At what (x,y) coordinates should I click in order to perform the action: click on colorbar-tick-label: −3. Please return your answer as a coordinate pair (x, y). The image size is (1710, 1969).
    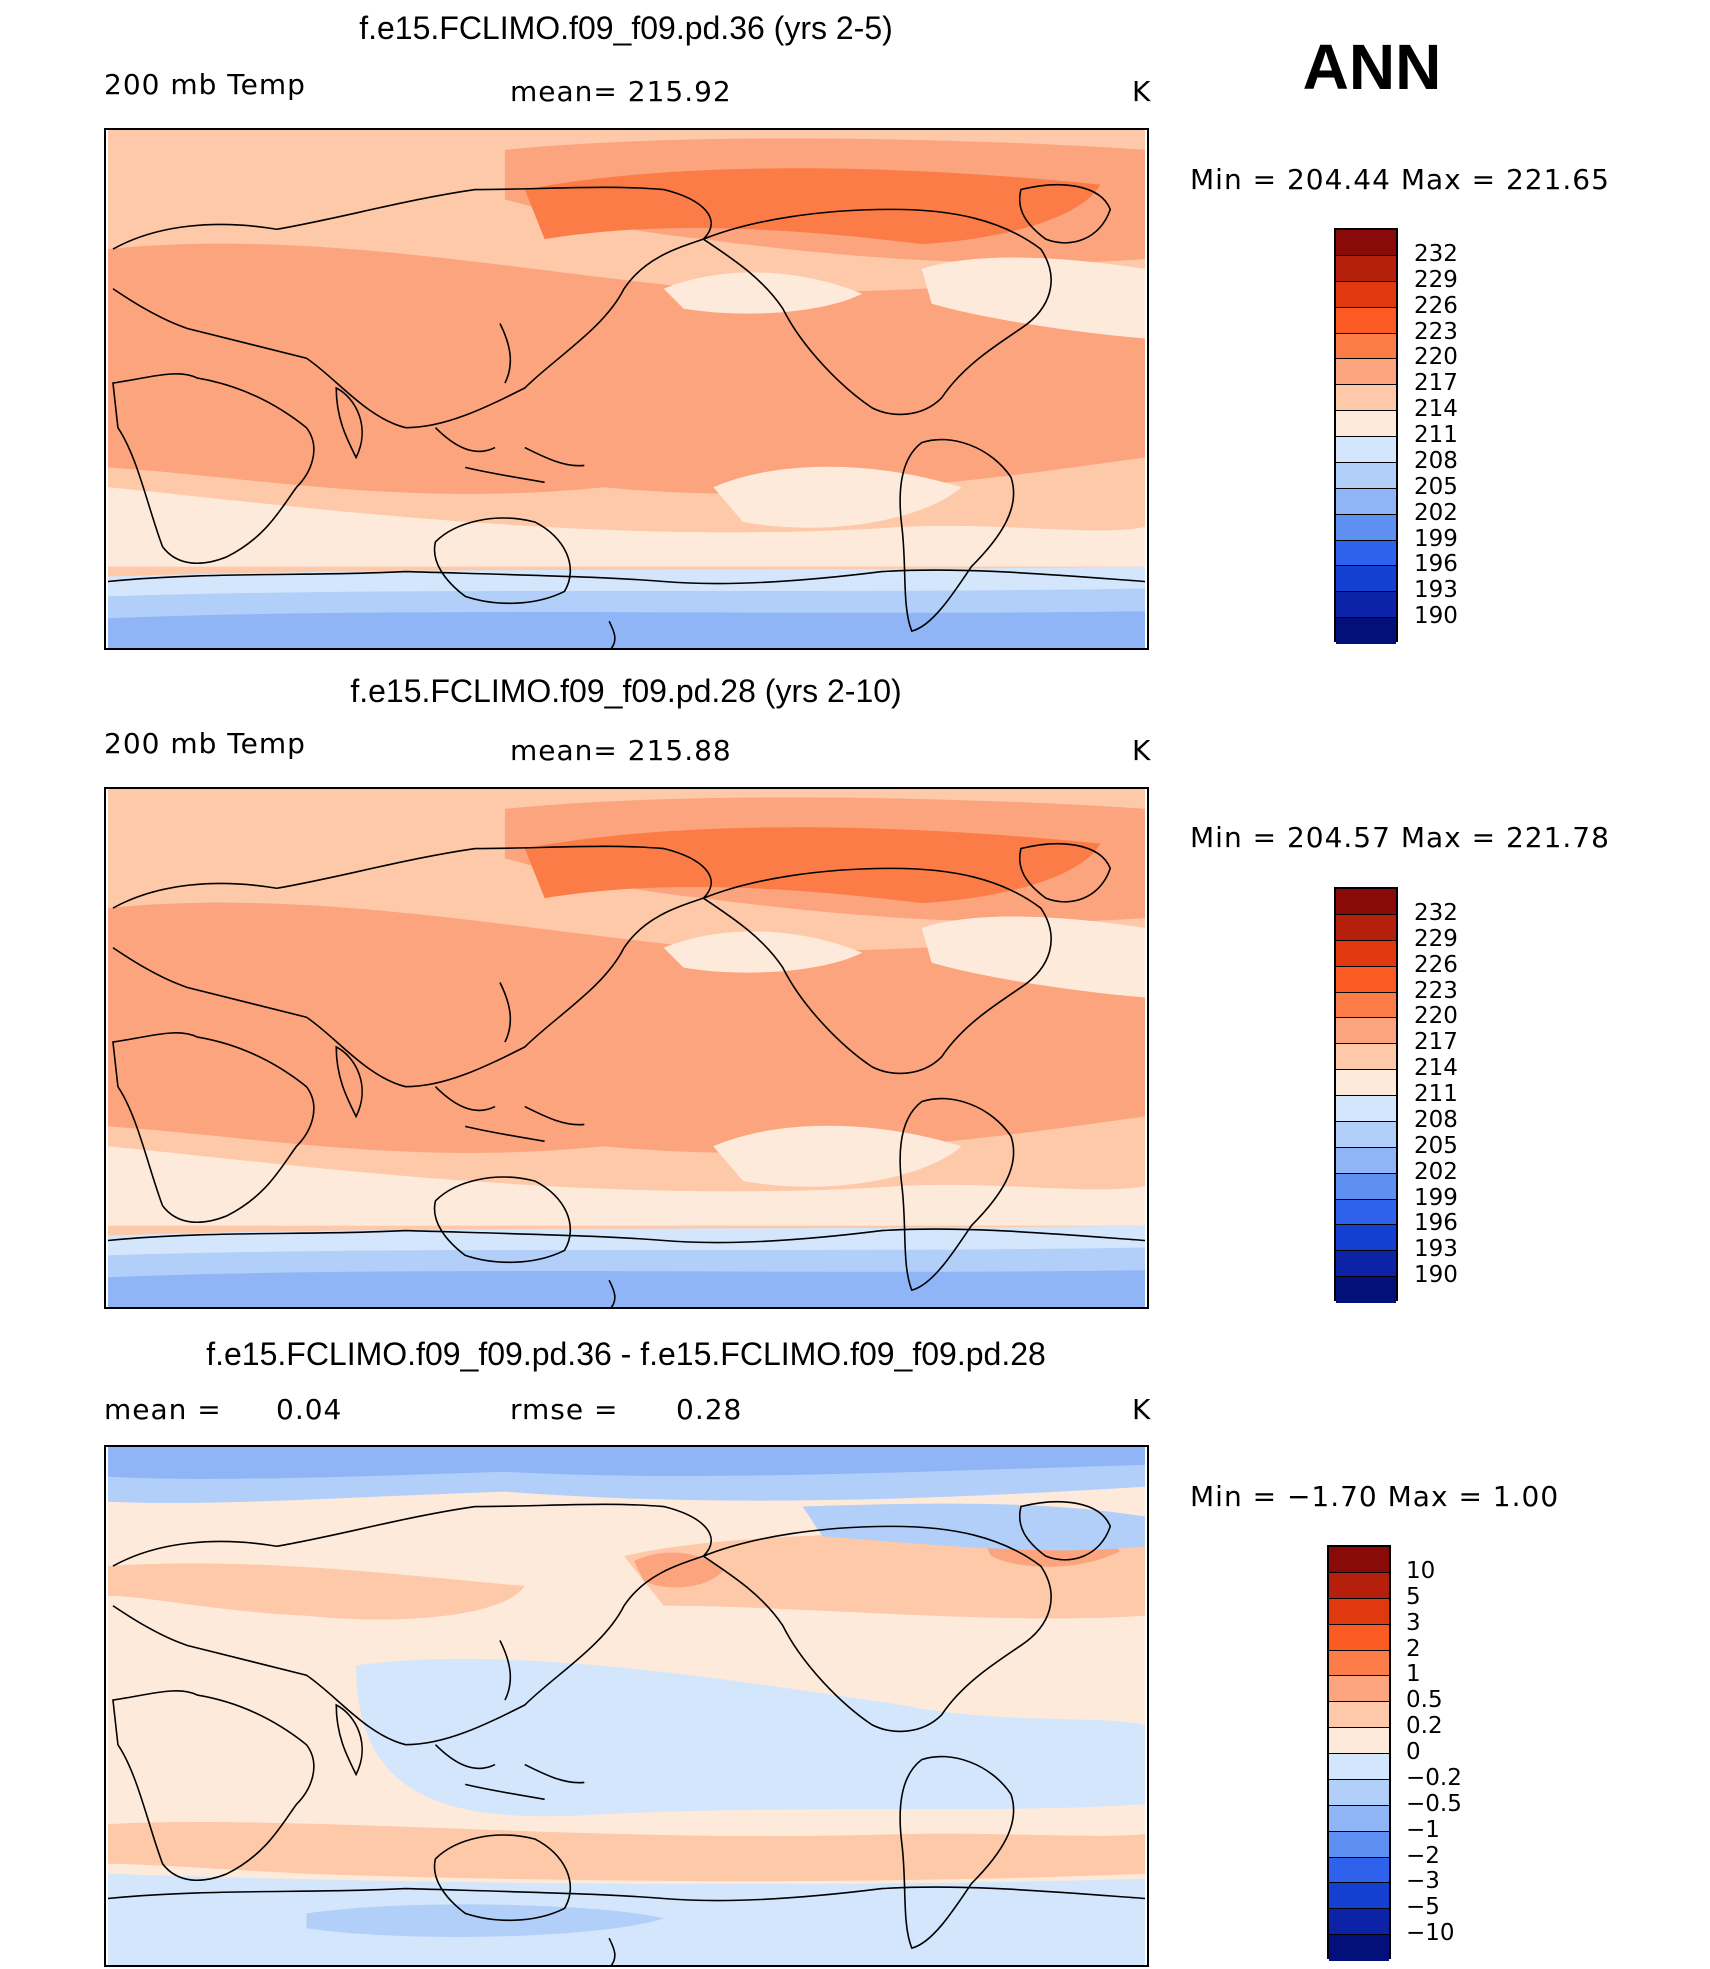
    Looking at the image, I should click on (1423, 1881).